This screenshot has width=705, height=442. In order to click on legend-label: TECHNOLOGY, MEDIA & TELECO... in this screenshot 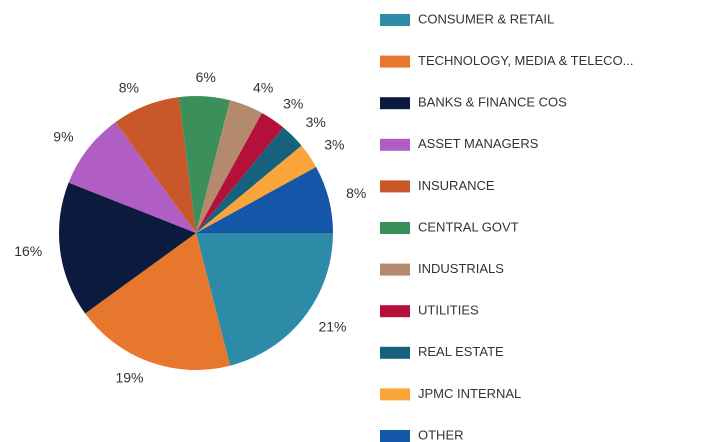, I will do `click(526, 60)`.